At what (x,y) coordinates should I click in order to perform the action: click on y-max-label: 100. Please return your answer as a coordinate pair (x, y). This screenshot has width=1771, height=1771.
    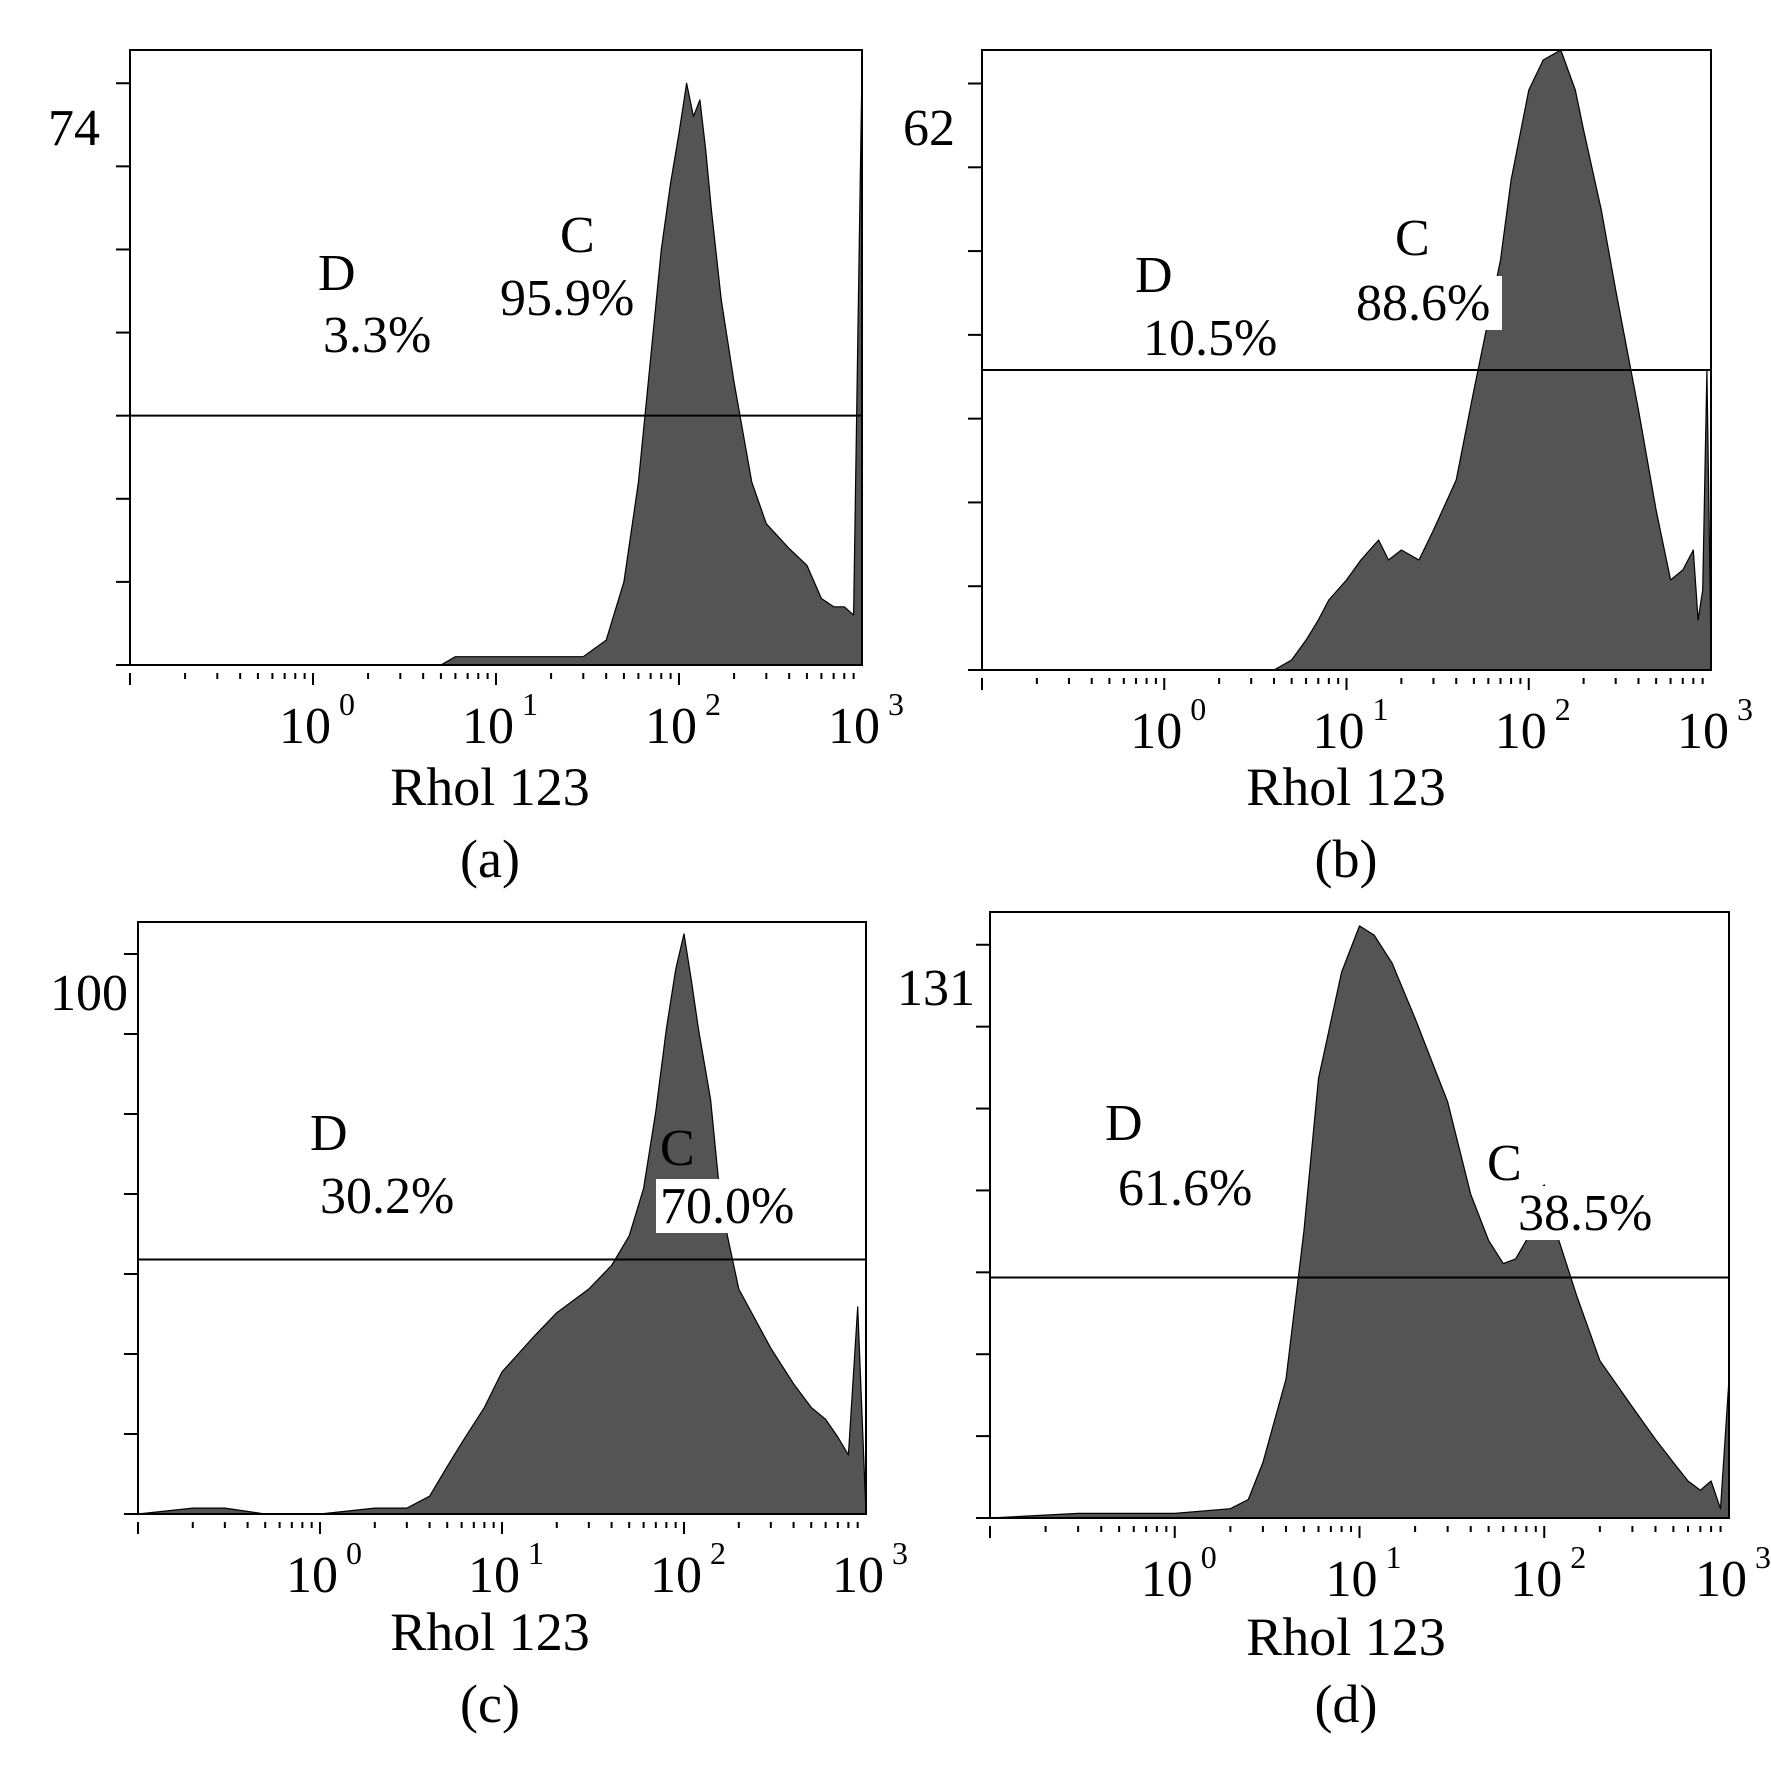
    Looking at the image, I should click on (89, 993).